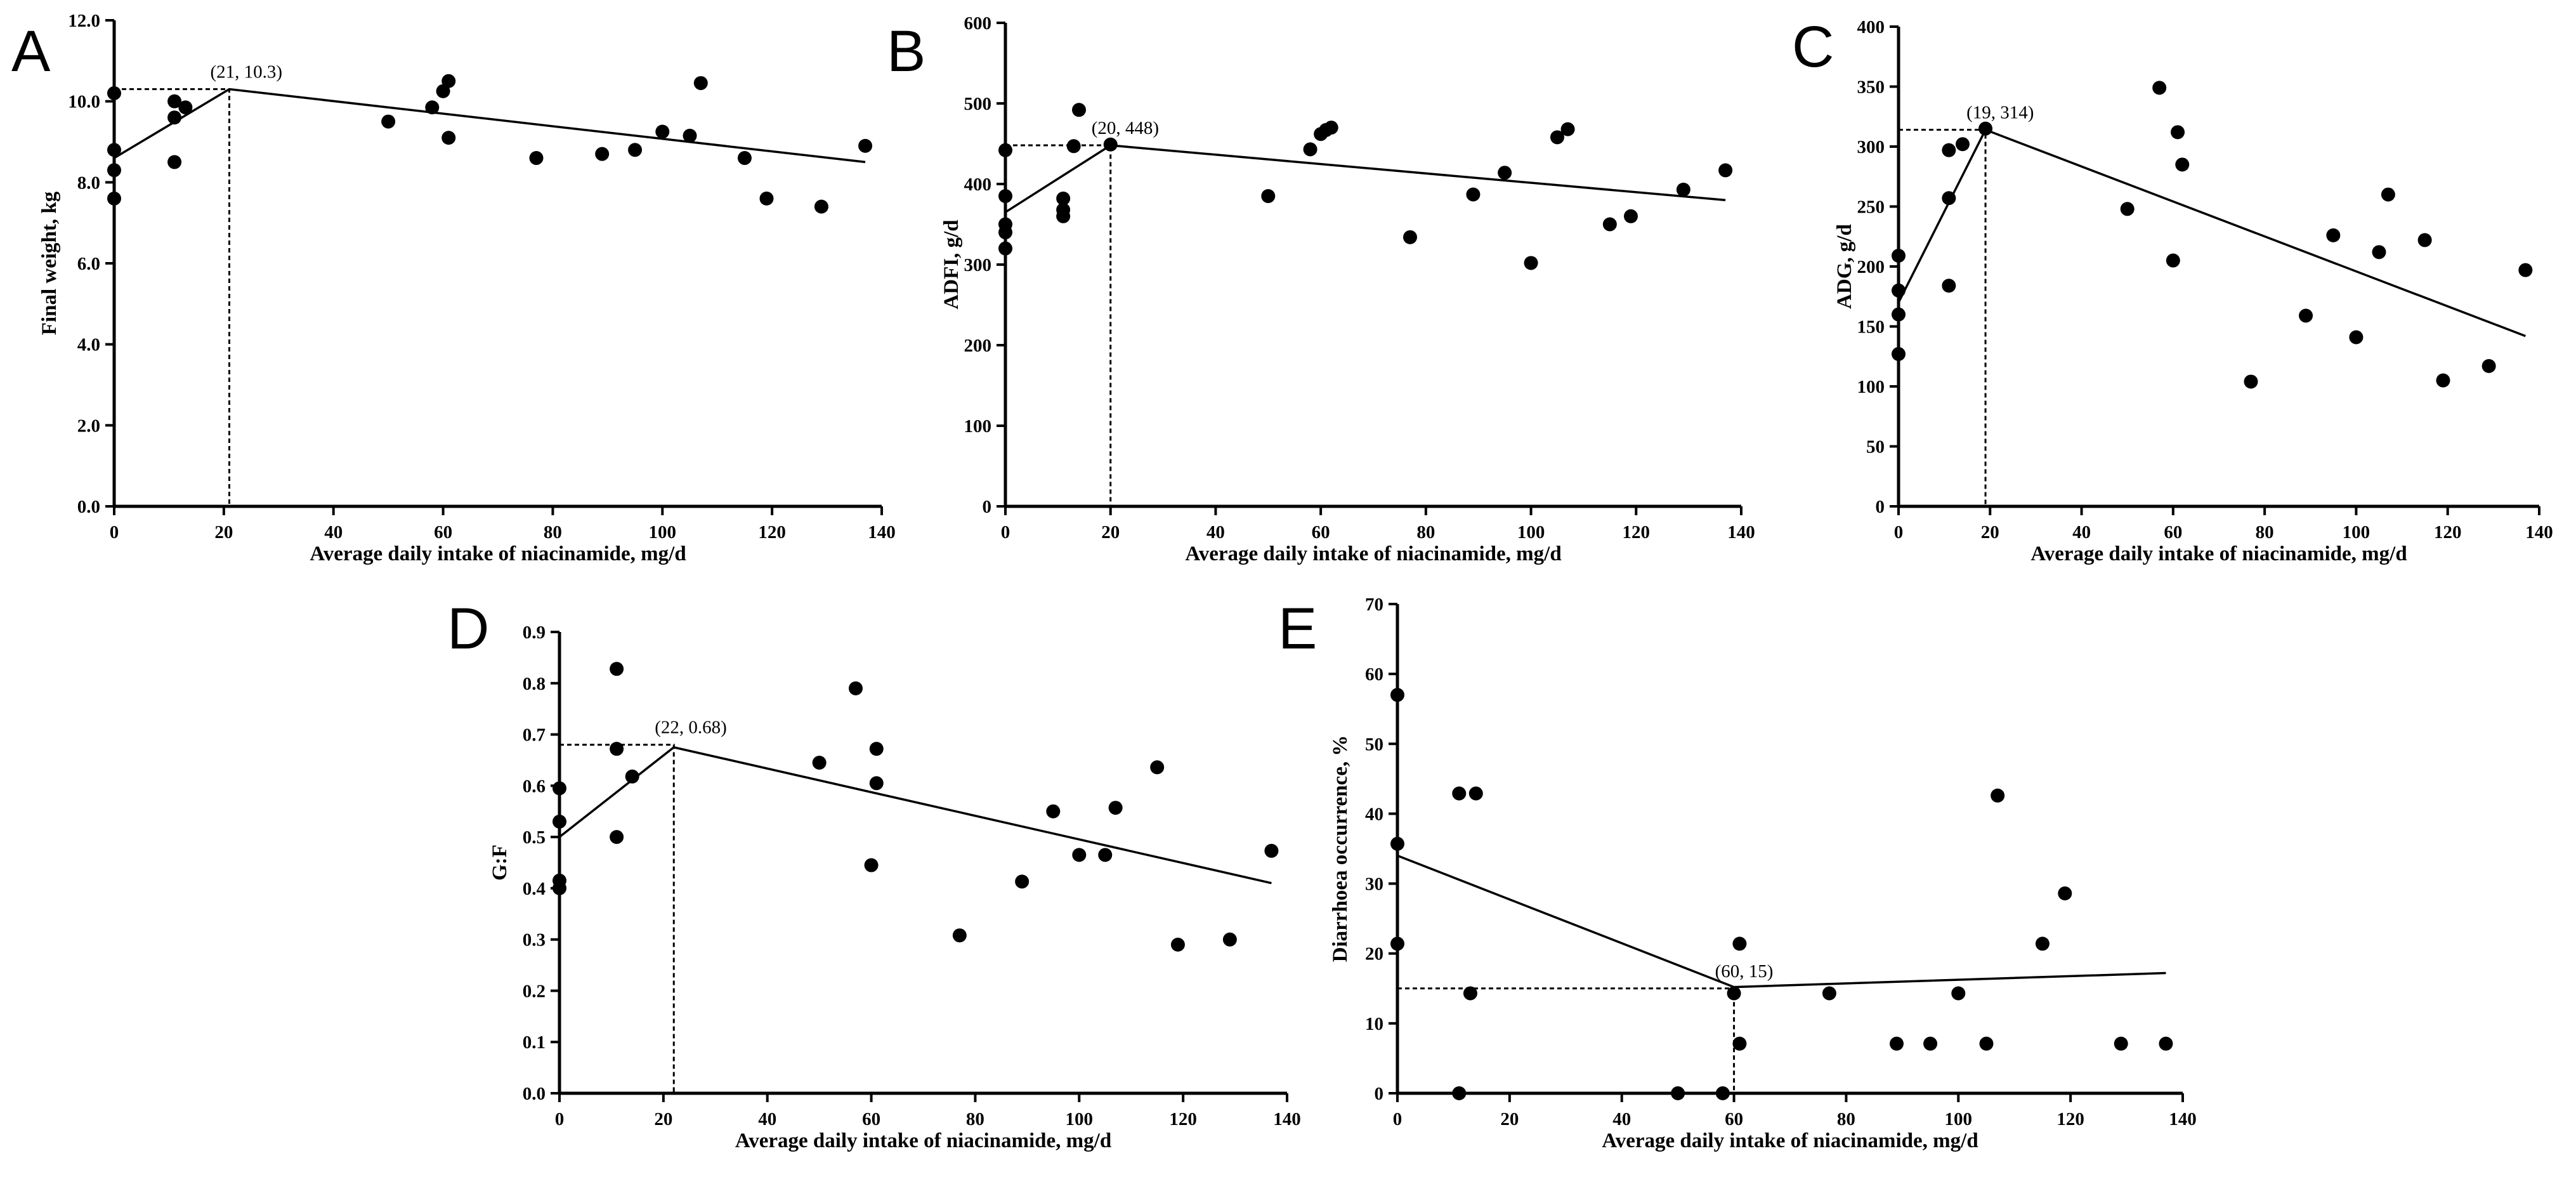 The image size is (2576, 1184). I want to click on y-tick-label: 0.4, so click(534, 889).